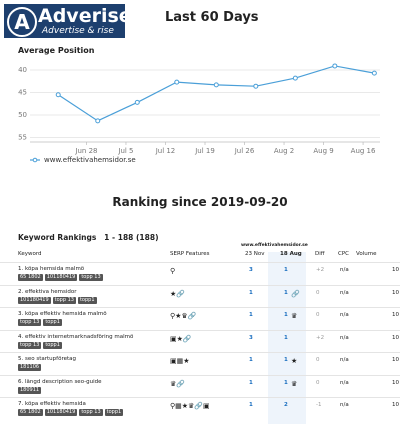 The width and height of the screenshot is (400, 424). What do you see at coordinates (131, 237) in the screenshot?
I see `range: 1 - 188 (188)` at bounding box center [131, 237].